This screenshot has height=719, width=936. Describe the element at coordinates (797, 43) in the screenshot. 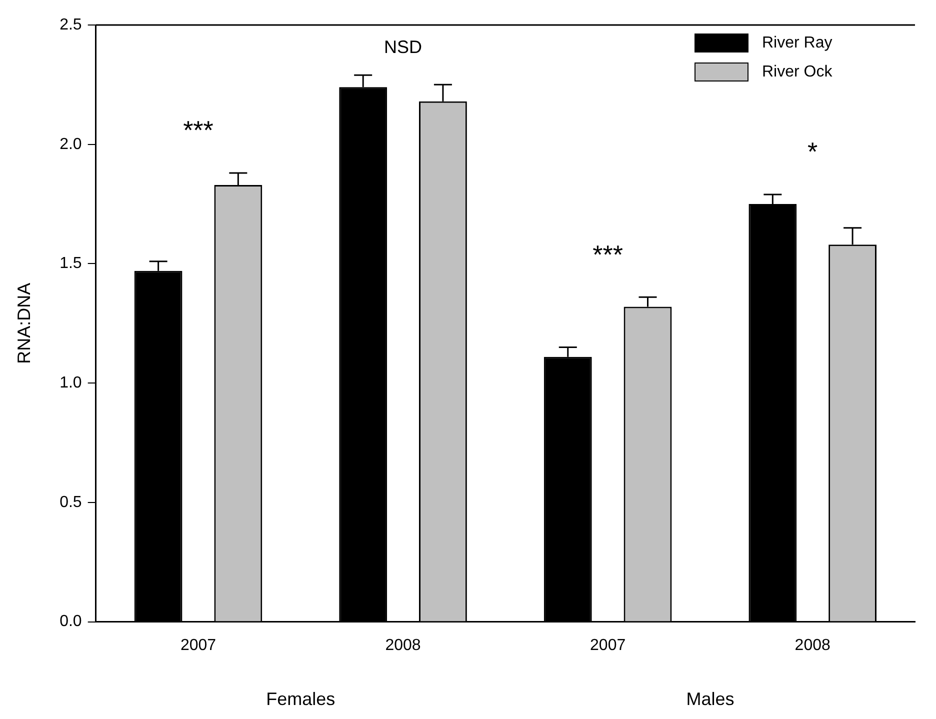

I see `legend-label: River Ray` at that location.